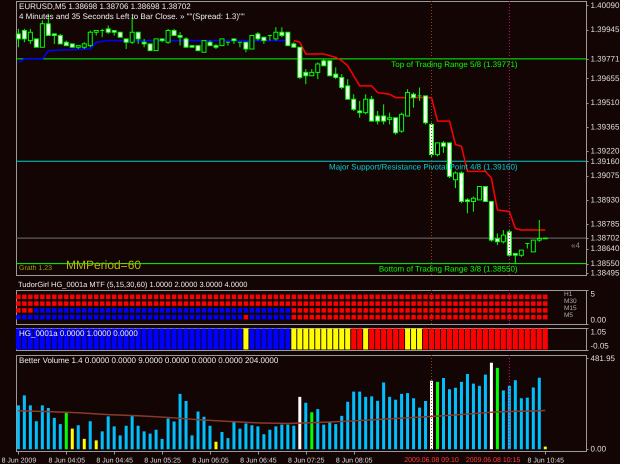 The image size is (625, 469). I want to click on y-tick-label: 1.39655, so click(605, 78).